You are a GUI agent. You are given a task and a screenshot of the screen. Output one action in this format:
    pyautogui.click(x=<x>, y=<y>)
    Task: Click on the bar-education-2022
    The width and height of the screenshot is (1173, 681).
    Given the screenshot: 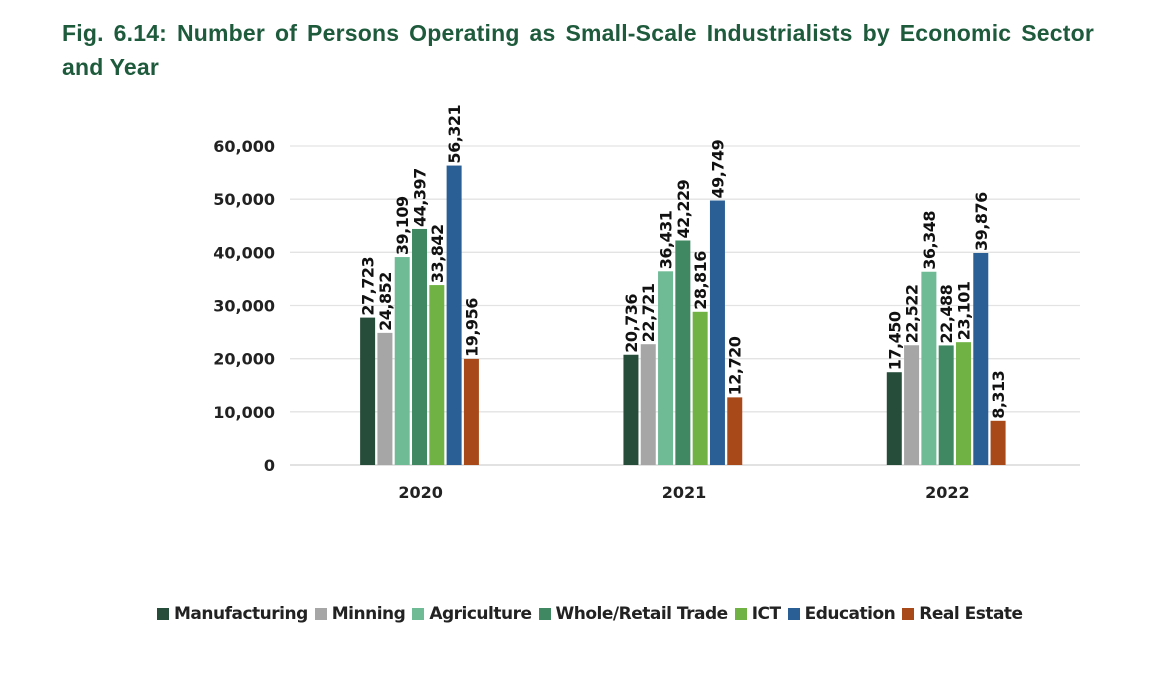 What is the action you would take?
    pyautogui.click(x=981, y=358)
    